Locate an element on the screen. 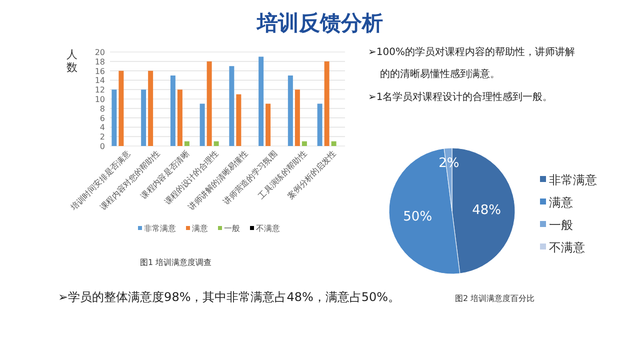 This screenshot has height=356, width=640. y-tick-label: 16 is located at coordinates (99, 71).